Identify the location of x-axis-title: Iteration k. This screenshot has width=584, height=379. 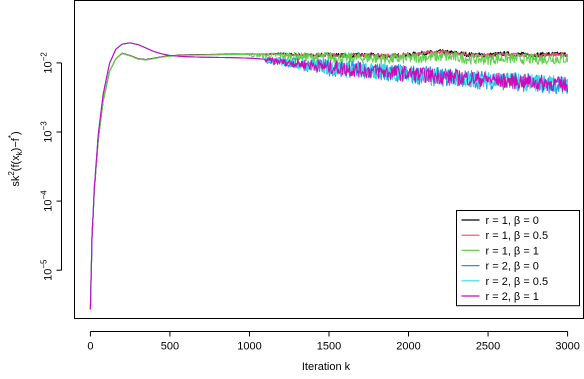
(326, 367).